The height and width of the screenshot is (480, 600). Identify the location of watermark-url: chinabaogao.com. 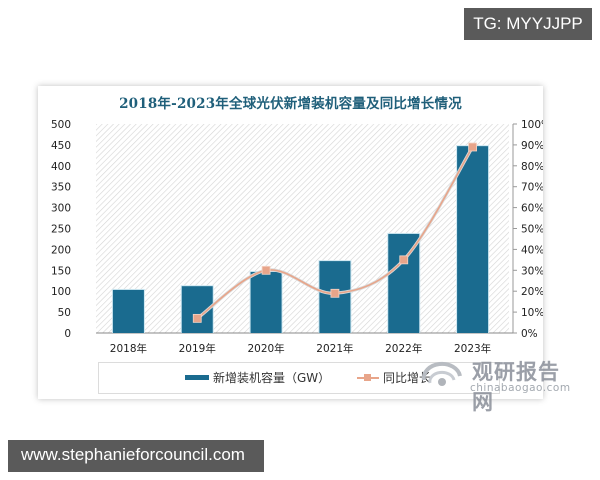
(520, 388).